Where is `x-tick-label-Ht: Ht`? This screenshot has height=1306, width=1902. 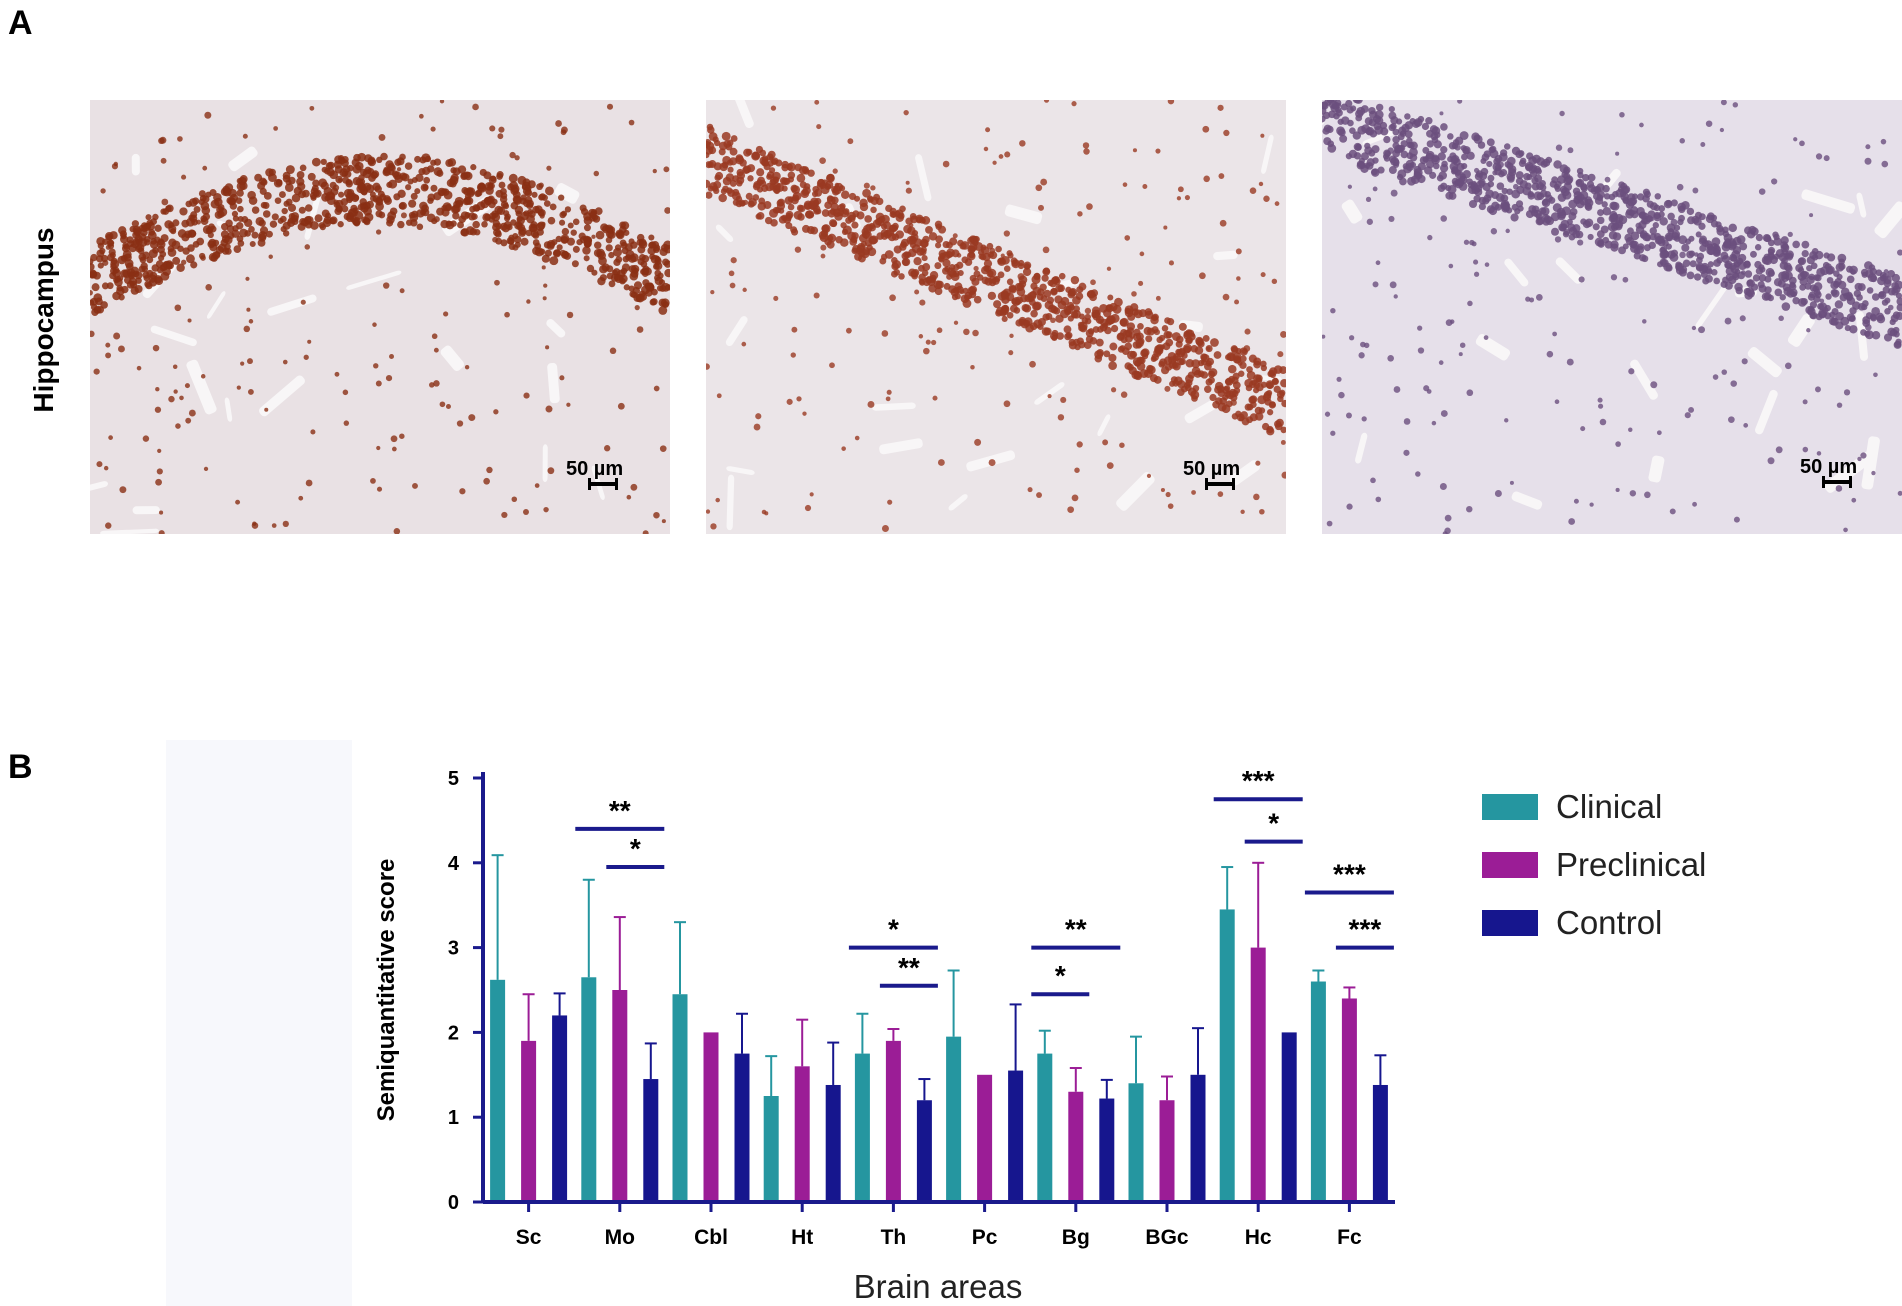
x-tick-label-Ht: Ht is located at coordinates (802, 1237).